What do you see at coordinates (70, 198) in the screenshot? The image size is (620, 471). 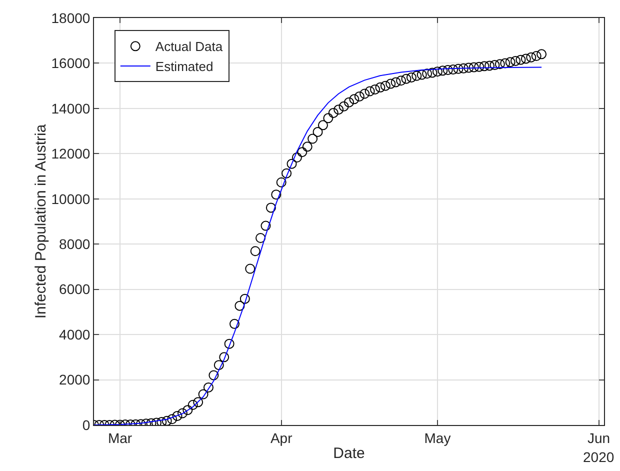 I see `y-tick-label: 10000` at bounding box center [70, 198].